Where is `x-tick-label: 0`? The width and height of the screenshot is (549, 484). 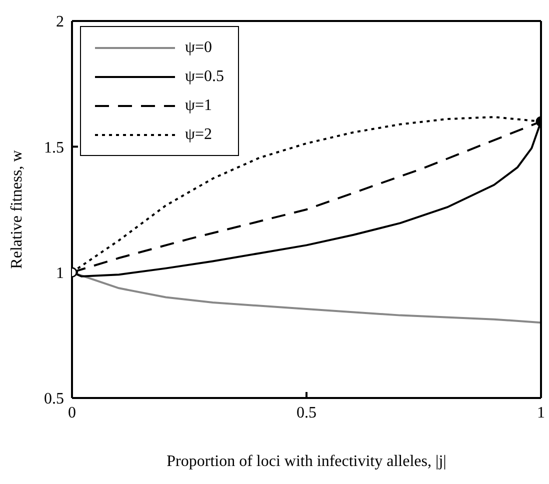
x-tick-label: 0 is located at coordinates (72, 413).